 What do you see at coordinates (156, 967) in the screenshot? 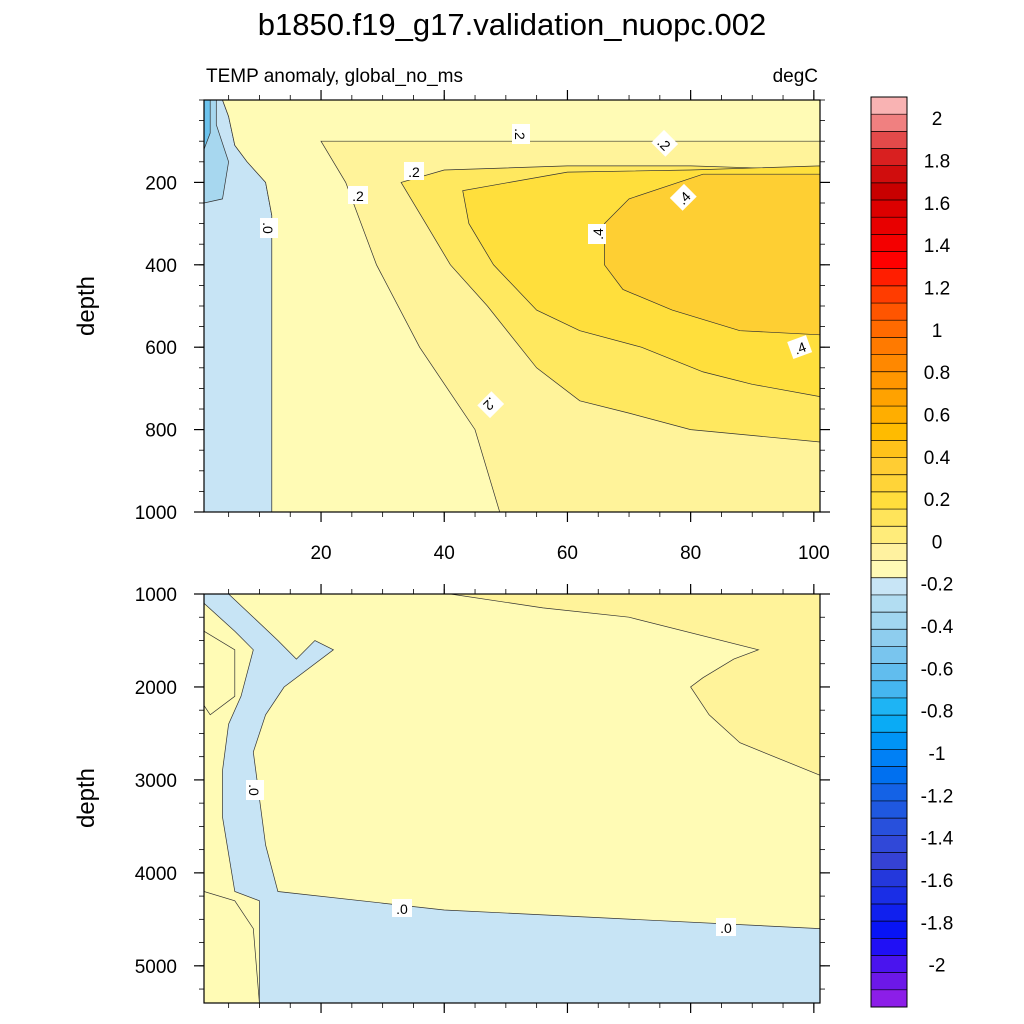
I see `y-tick-label: 5000` at bounding box center [156, 967].